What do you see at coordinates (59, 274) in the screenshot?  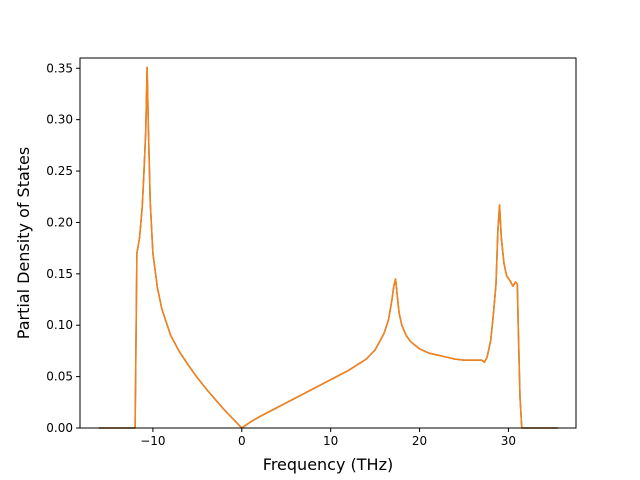 I see `y-tick-label: 0.15` at bounding box center [59, 274].